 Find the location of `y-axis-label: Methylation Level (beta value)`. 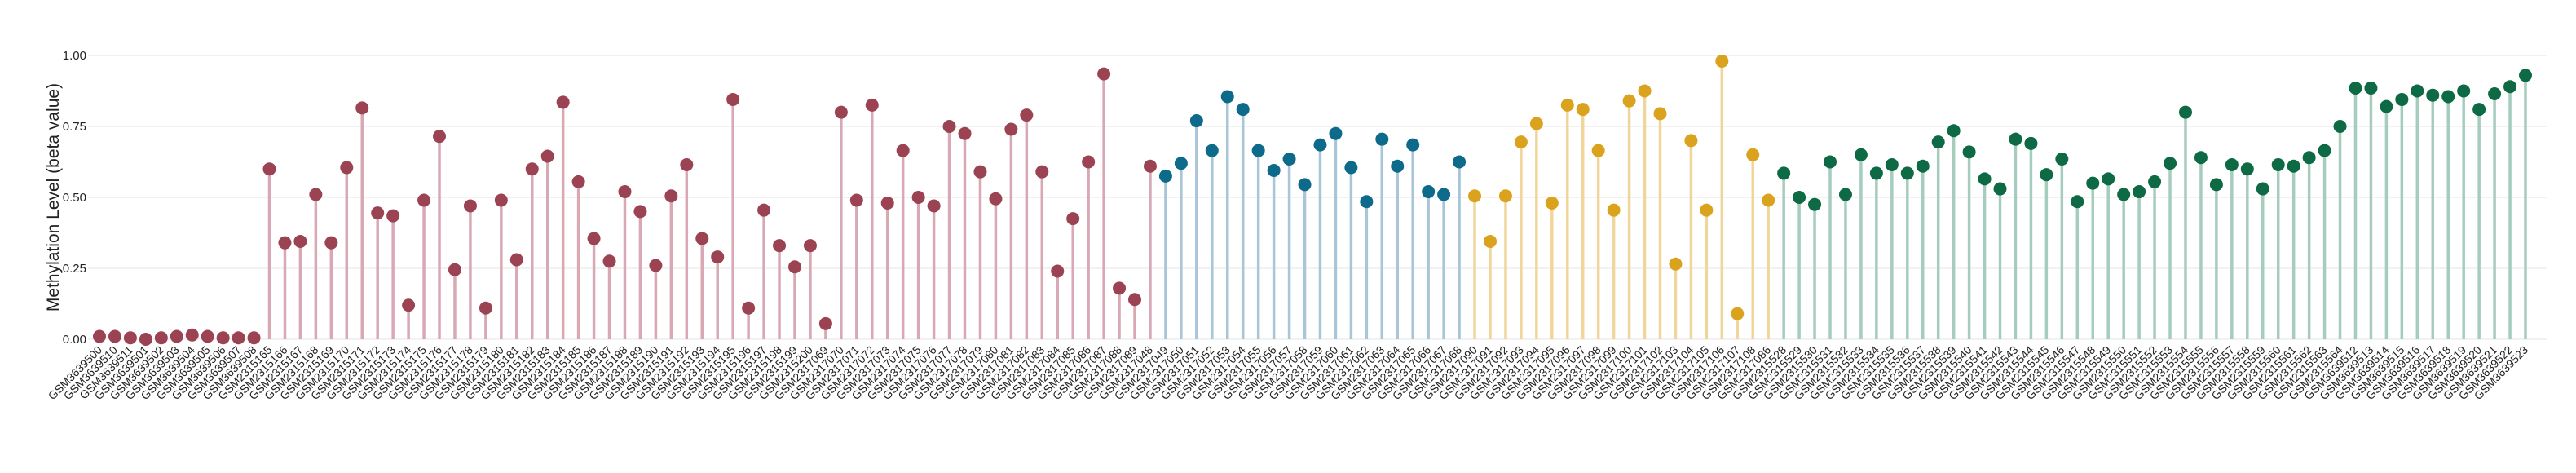

y-axis-label: Methylation Level (beta value) is located at coordinates (53, 197).